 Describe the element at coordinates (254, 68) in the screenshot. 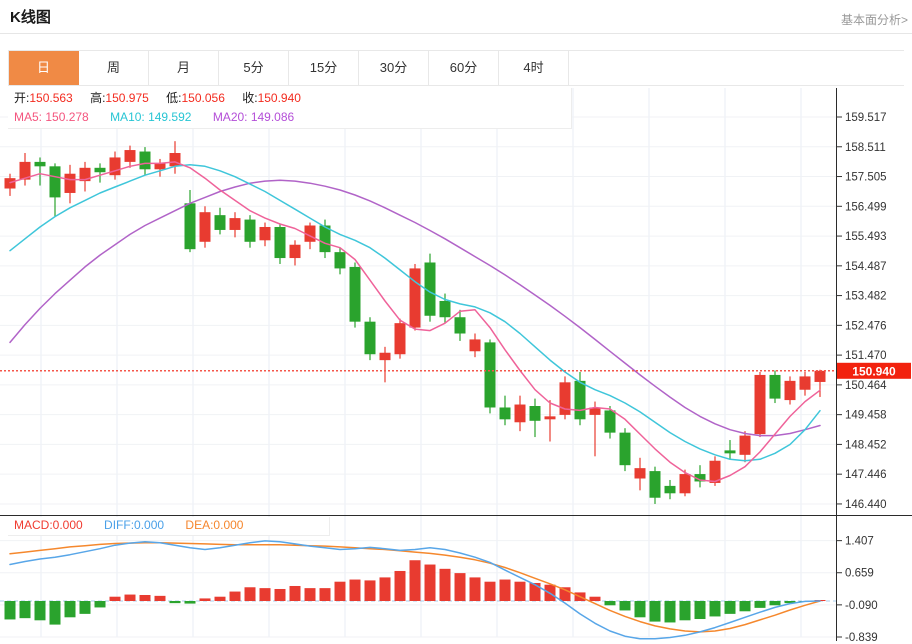

I see `tab-5min: 5分` at that location.